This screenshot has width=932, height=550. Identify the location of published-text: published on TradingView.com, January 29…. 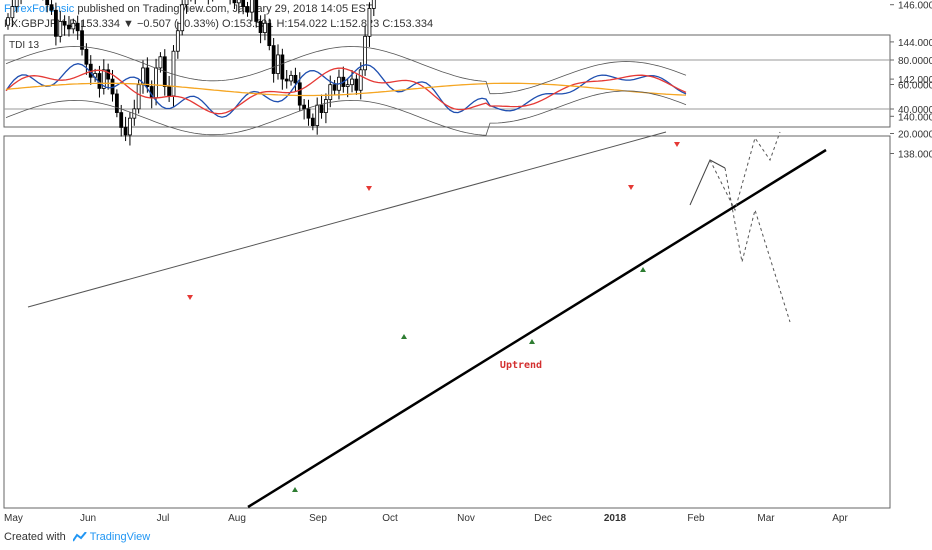
(225, 9).